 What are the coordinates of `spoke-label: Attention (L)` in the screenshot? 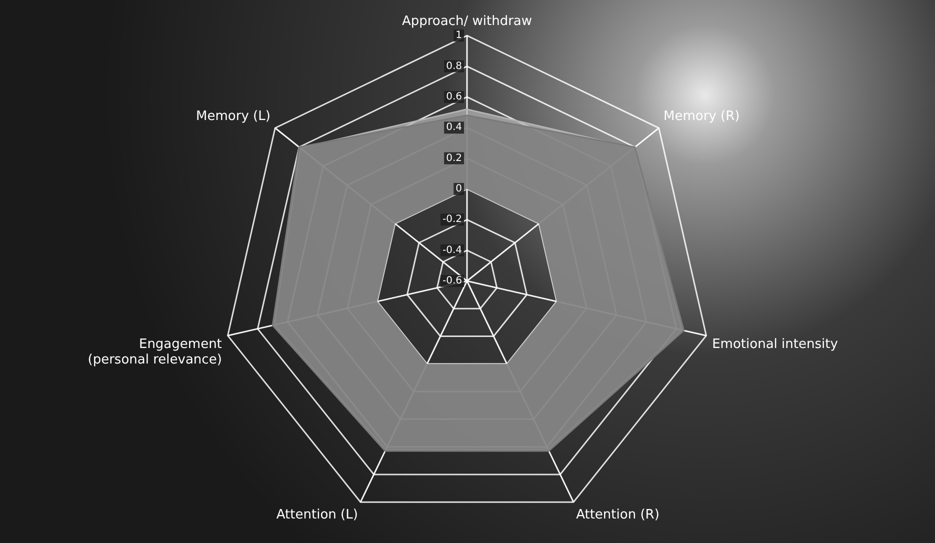 It's located at (317, 515).